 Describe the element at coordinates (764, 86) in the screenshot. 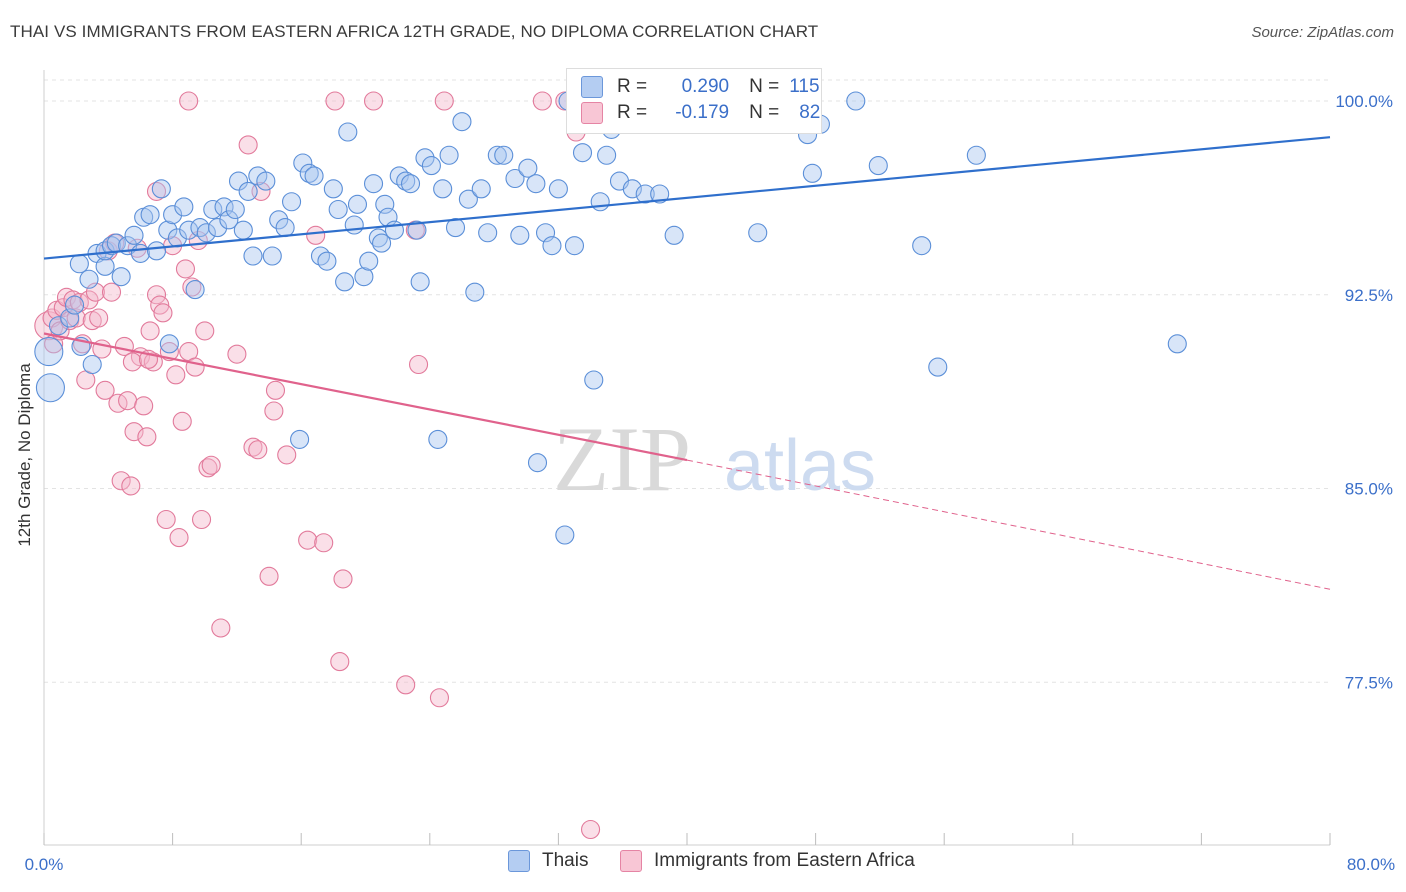

I see `legend-n-label: N =` at that location.